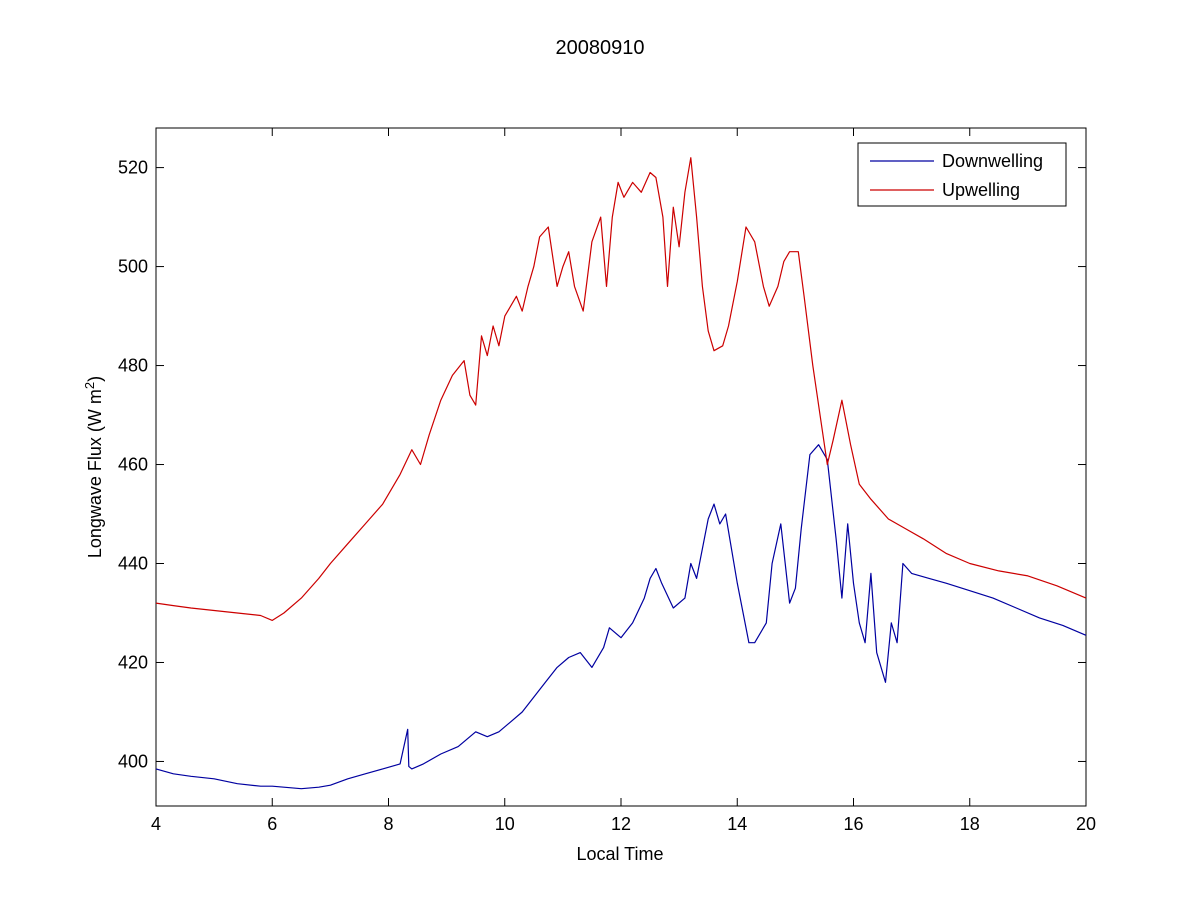 The width and height of the screenshot is (1200, 900). I want to click on x-tick-label: 10, so click(505, 824).